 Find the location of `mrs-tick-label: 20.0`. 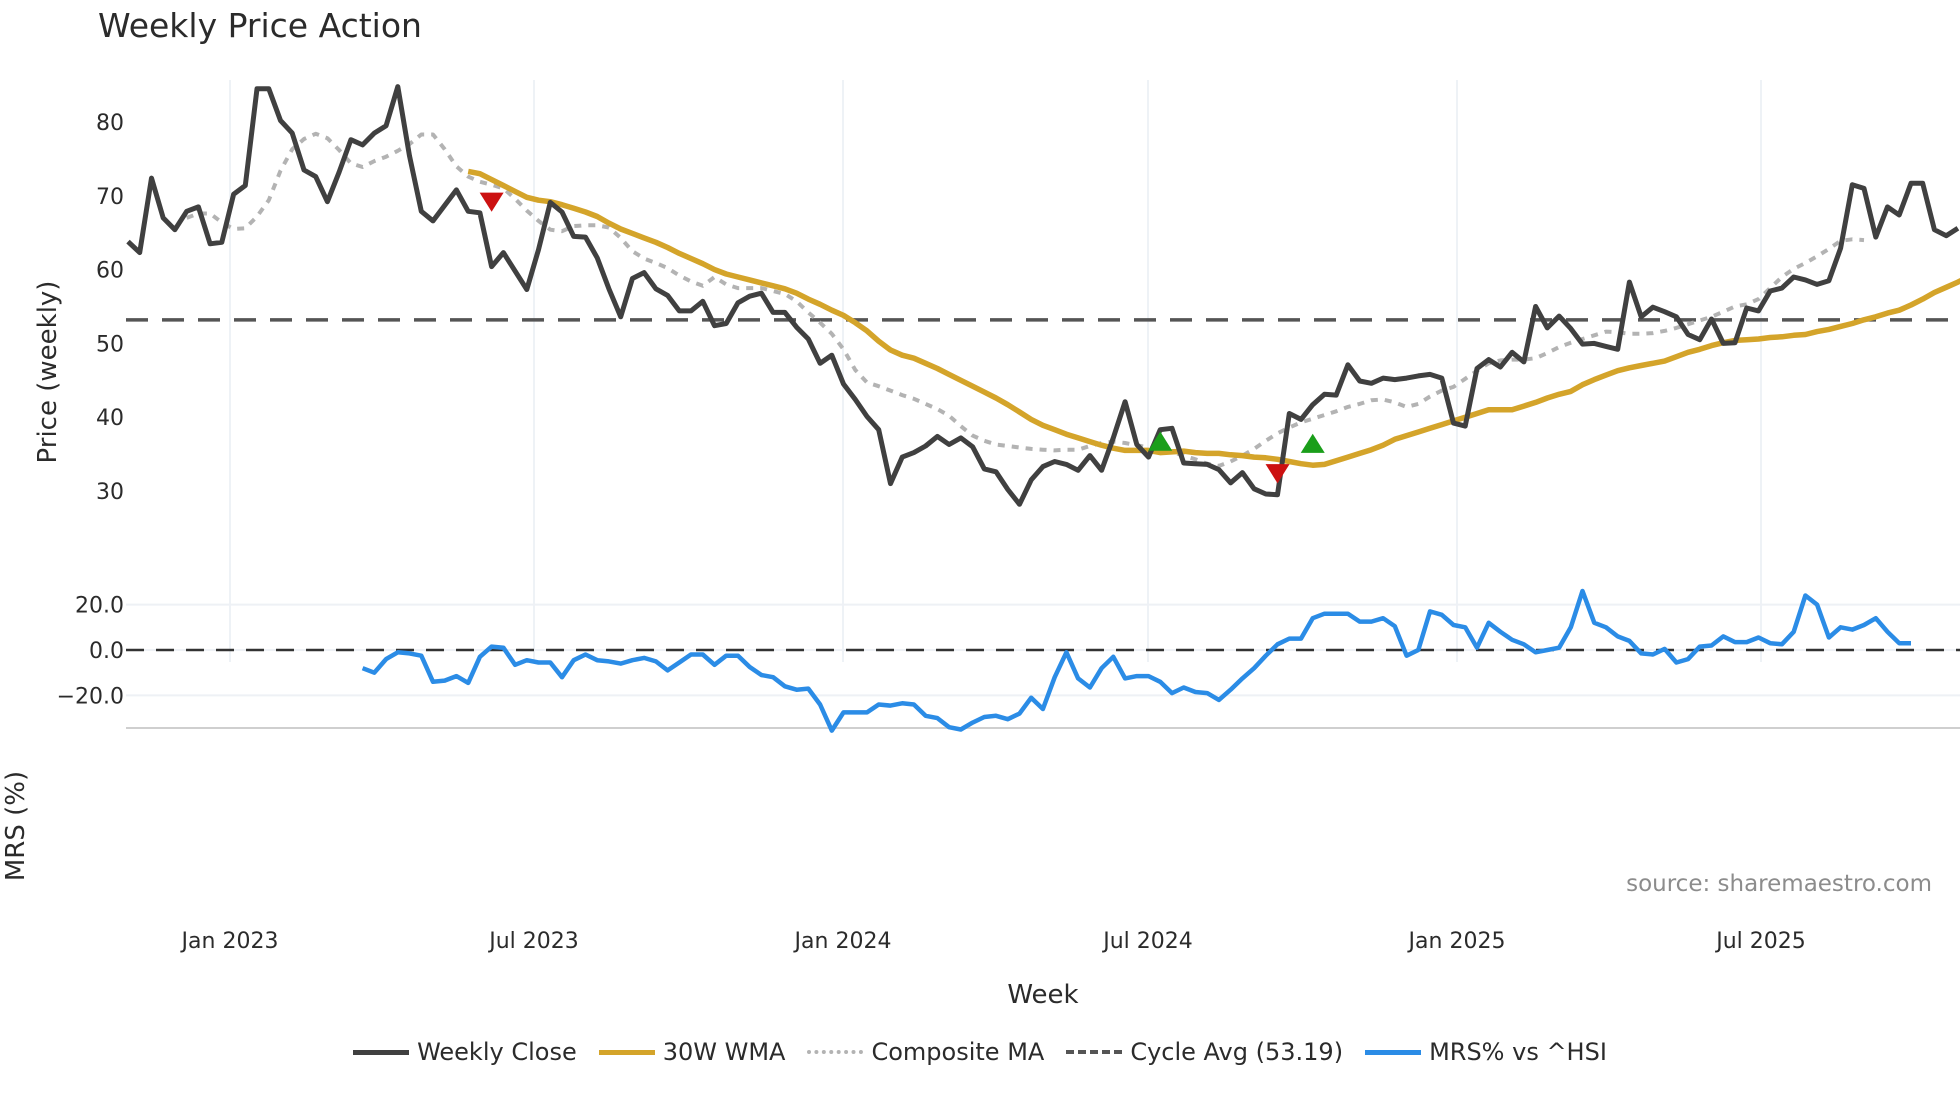

mrs-tick-label: 20.0 is located at coordinates (99, 606).